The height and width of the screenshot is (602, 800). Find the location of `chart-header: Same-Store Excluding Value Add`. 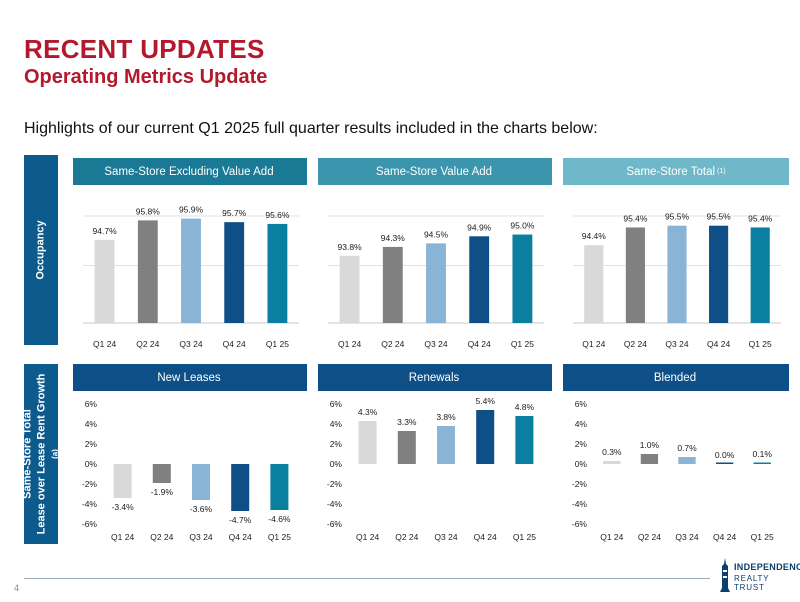

chart-header: Same-Store Excluding Value Add is located at coordinates (190, 171).